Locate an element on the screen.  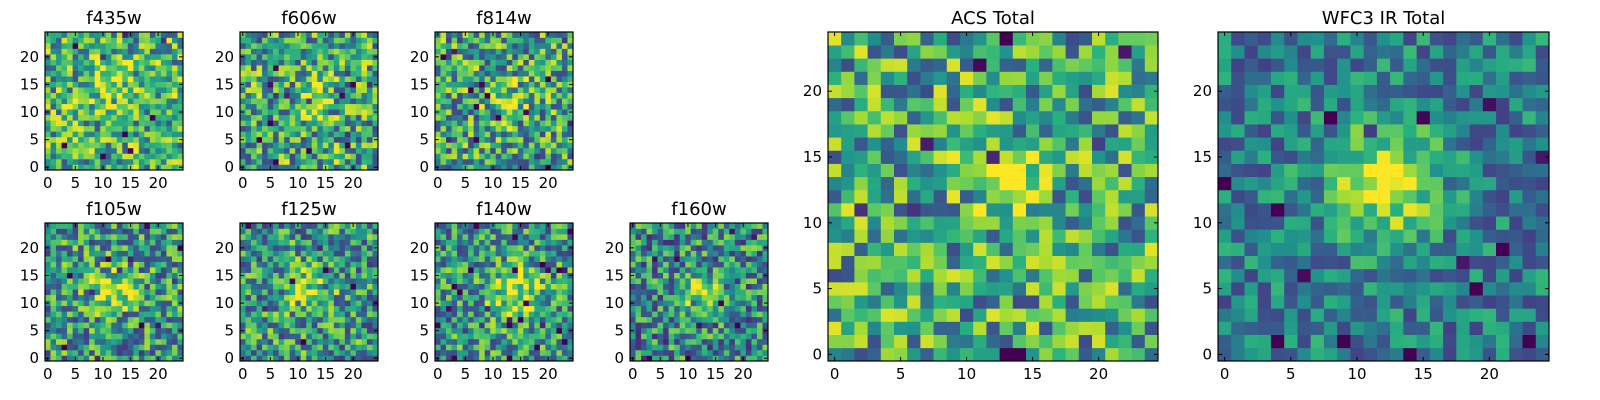
panel-title: ACS Total is located at coordinates (993, 18).